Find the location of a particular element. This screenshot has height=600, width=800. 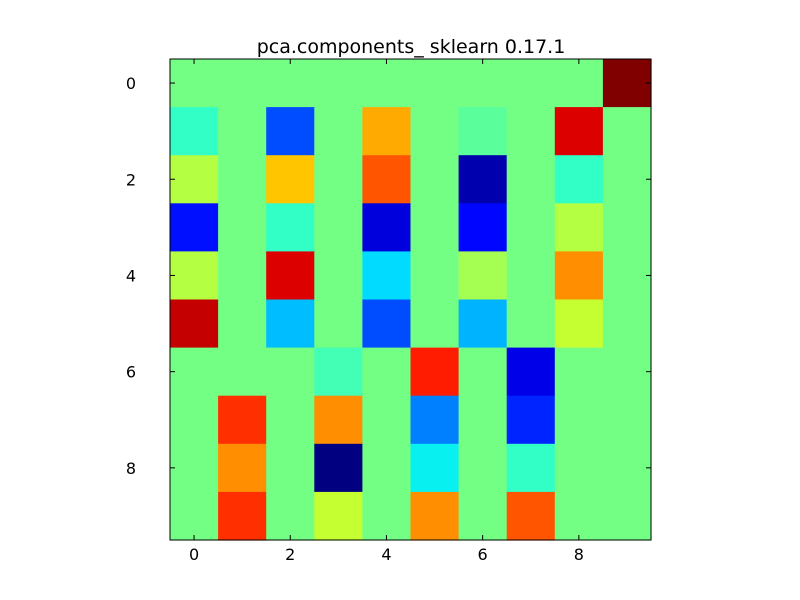

chart-title: pca.components_ sklearn 0.17.1 is located at coordinates (411, 47).